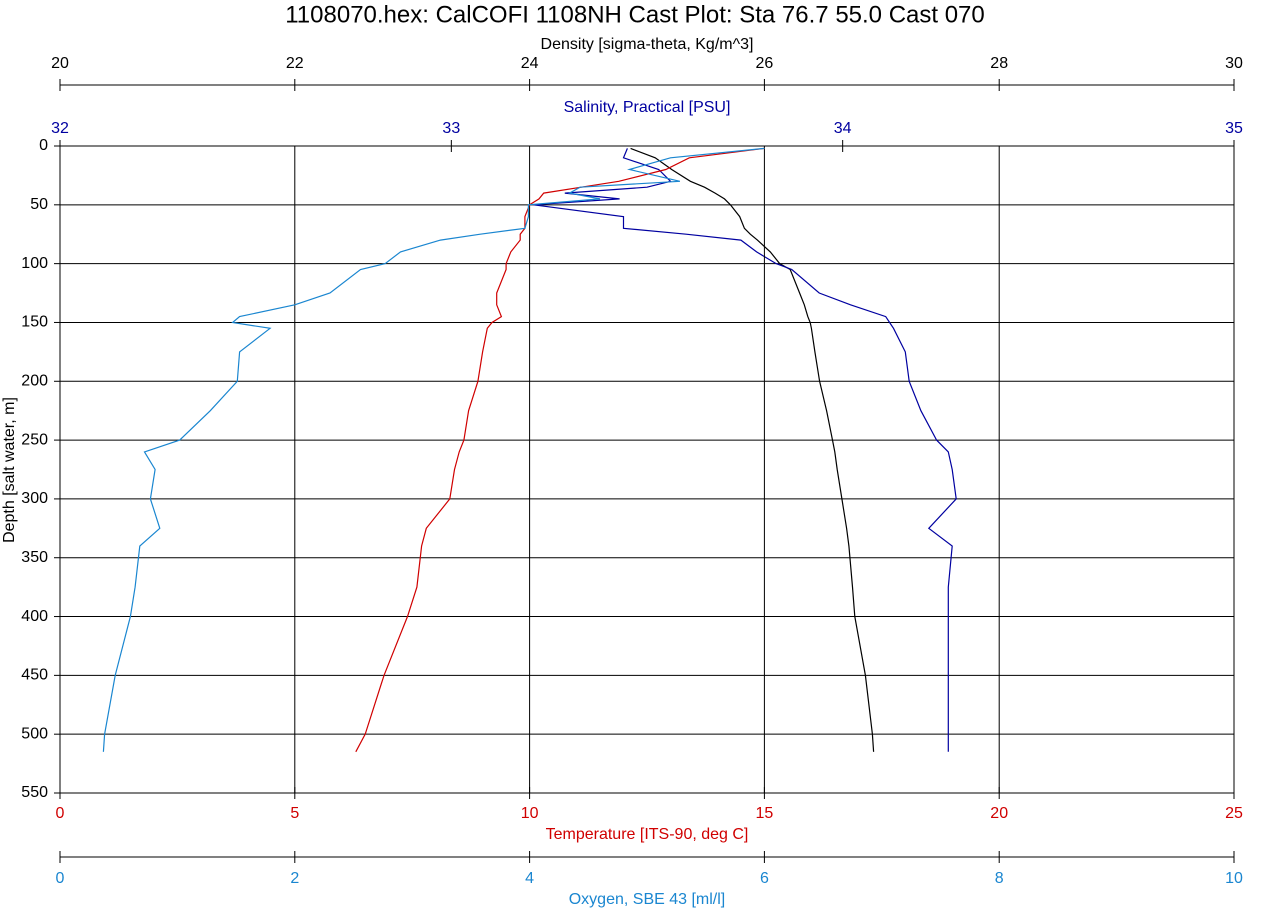 This screenshot has width=1270, height=910. I want to click on y-axis-title: Depth [salt water, m], so click(9, 470).